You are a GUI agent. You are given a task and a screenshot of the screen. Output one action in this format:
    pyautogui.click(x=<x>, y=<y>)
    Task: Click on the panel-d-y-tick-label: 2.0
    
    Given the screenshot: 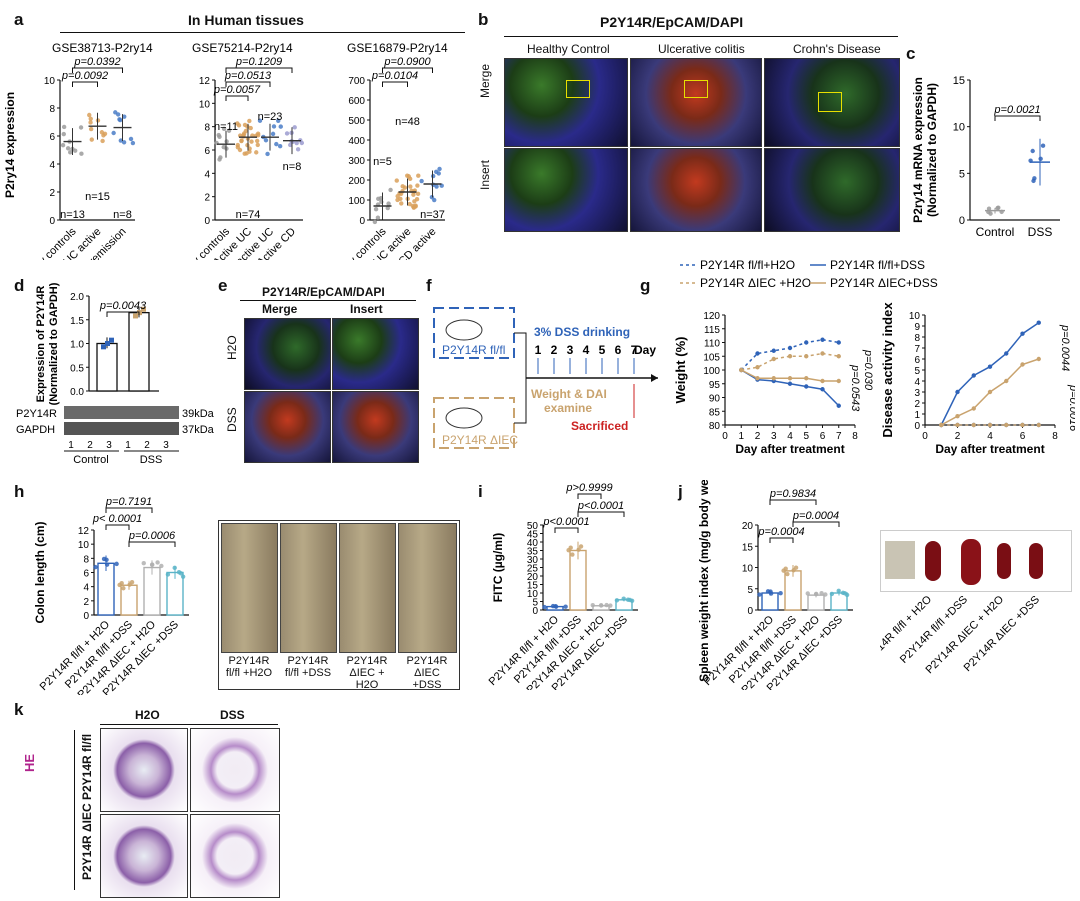 What is the action you would take?
    pyautogui.click(x=77, y=297)
    